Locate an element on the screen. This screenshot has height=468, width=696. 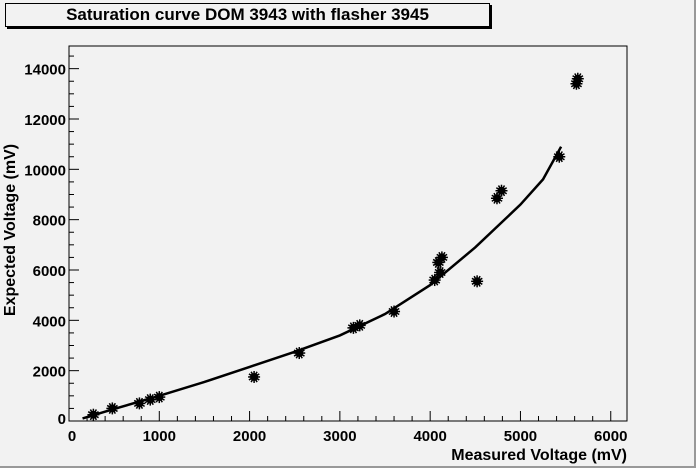
x-tick-label: 1000 is located at coordinates (159, 436).